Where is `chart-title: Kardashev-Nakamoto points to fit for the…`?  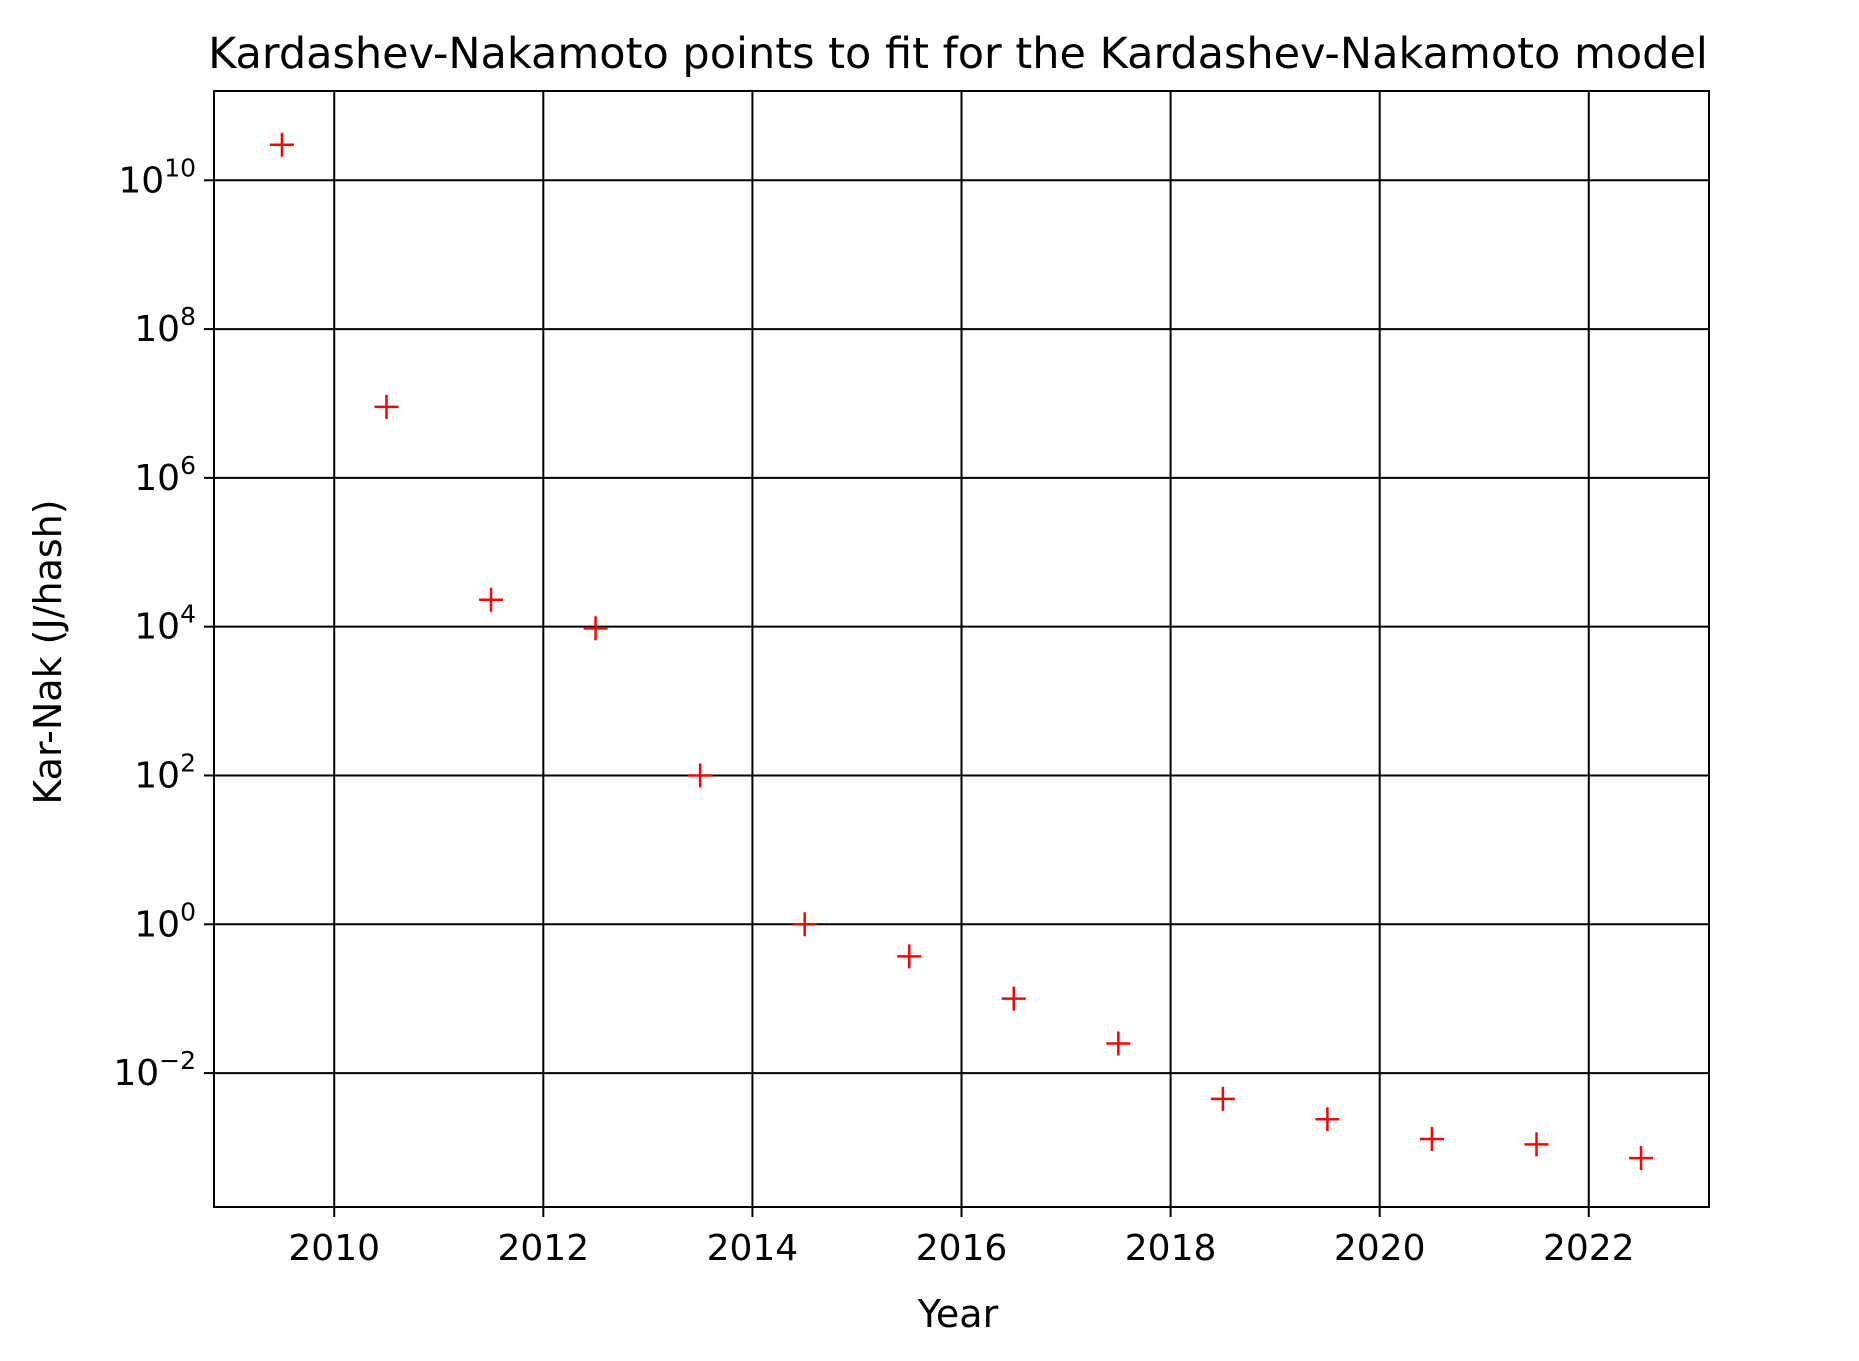 chart-title: Kardashev-Nakamoto points to fit for the… is located at coordinates (958, 54).